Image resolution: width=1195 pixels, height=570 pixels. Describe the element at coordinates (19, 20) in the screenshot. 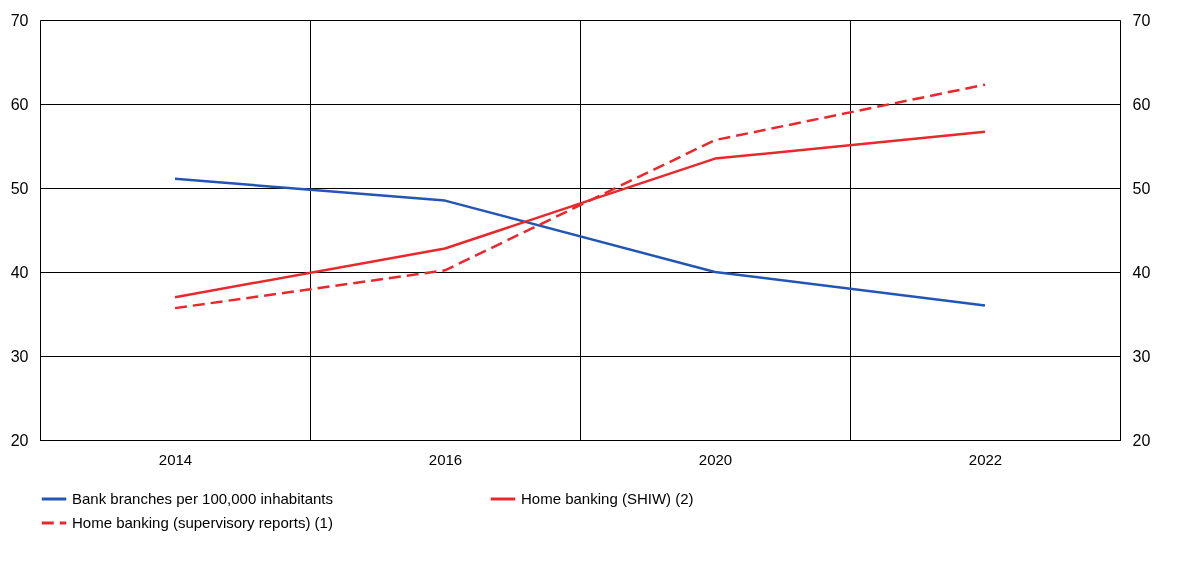

I see `y-tick-label: 70` at that location.